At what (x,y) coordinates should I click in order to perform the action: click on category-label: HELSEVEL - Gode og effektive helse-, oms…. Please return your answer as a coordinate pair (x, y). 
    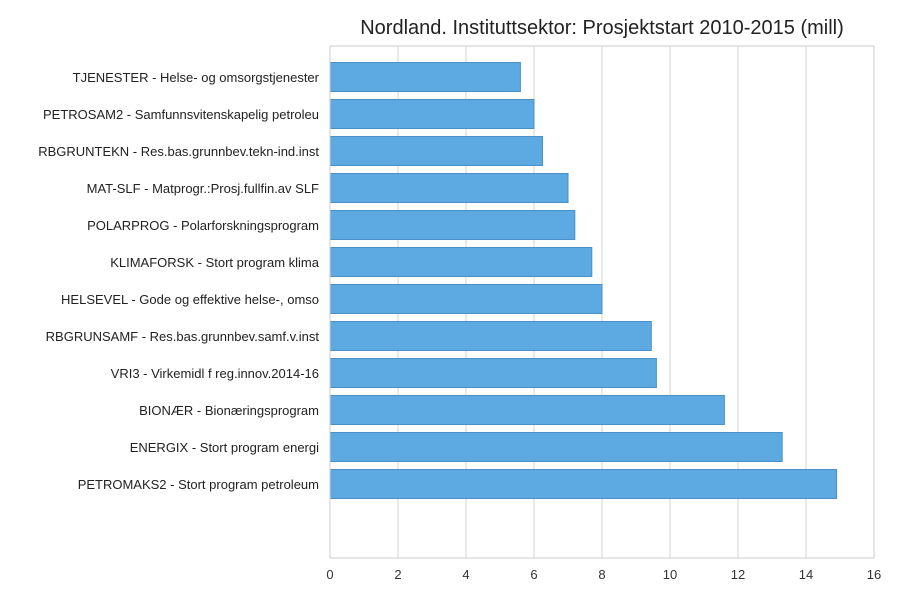
    Looking at the image, I should click on (190, 299).